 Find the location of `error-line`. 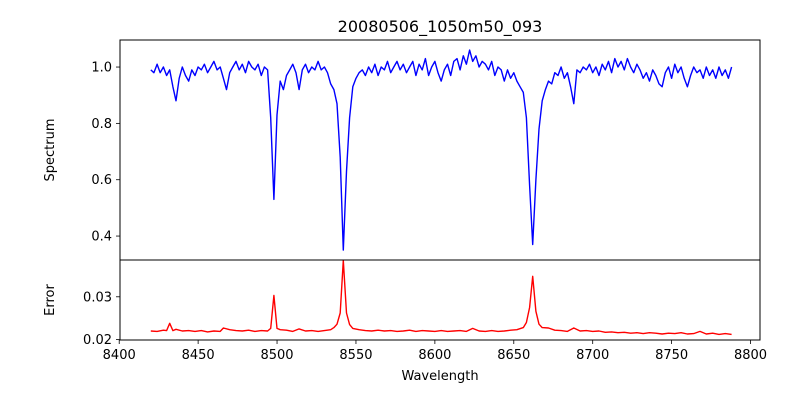

error-line is located at coordinates (441, 297).